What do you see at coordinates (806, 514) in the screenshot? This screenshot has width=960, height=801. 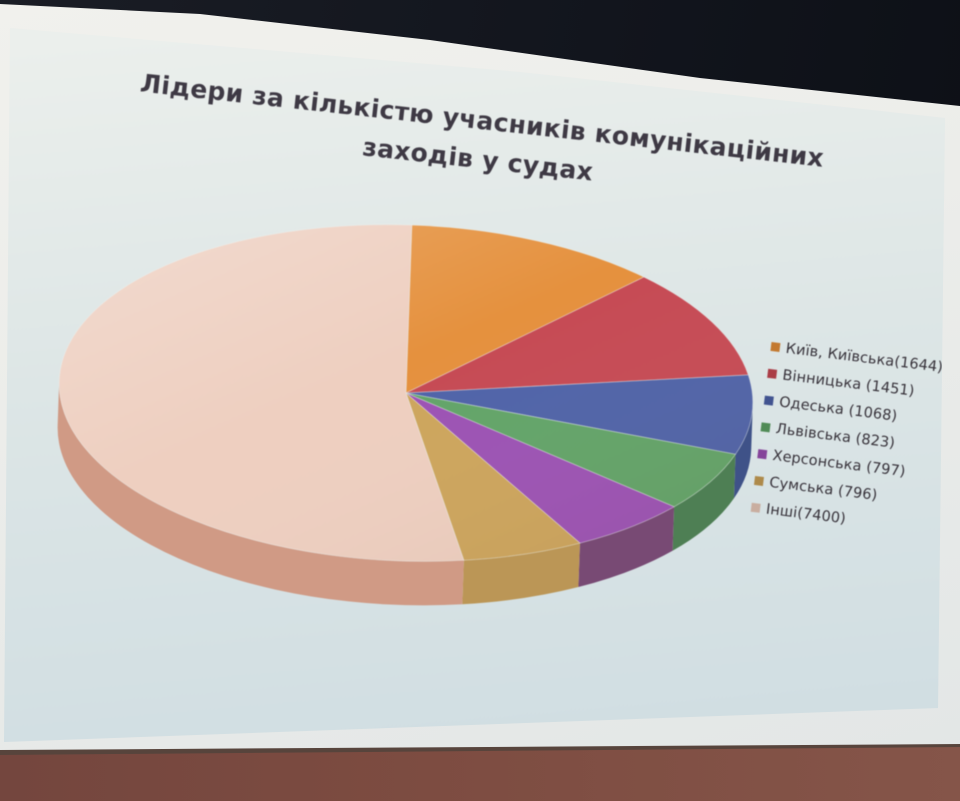 I see `legend-label: Інші(7400)` at bounding box center [806, 514].